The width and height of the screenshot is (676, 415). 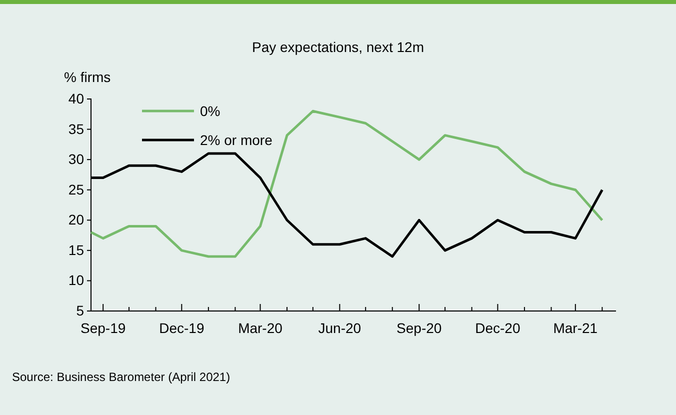 What do you see at coordinates (76, 250) in the screenshot?
I see `y-tick-label: 15` at bounding box center [76, 250].